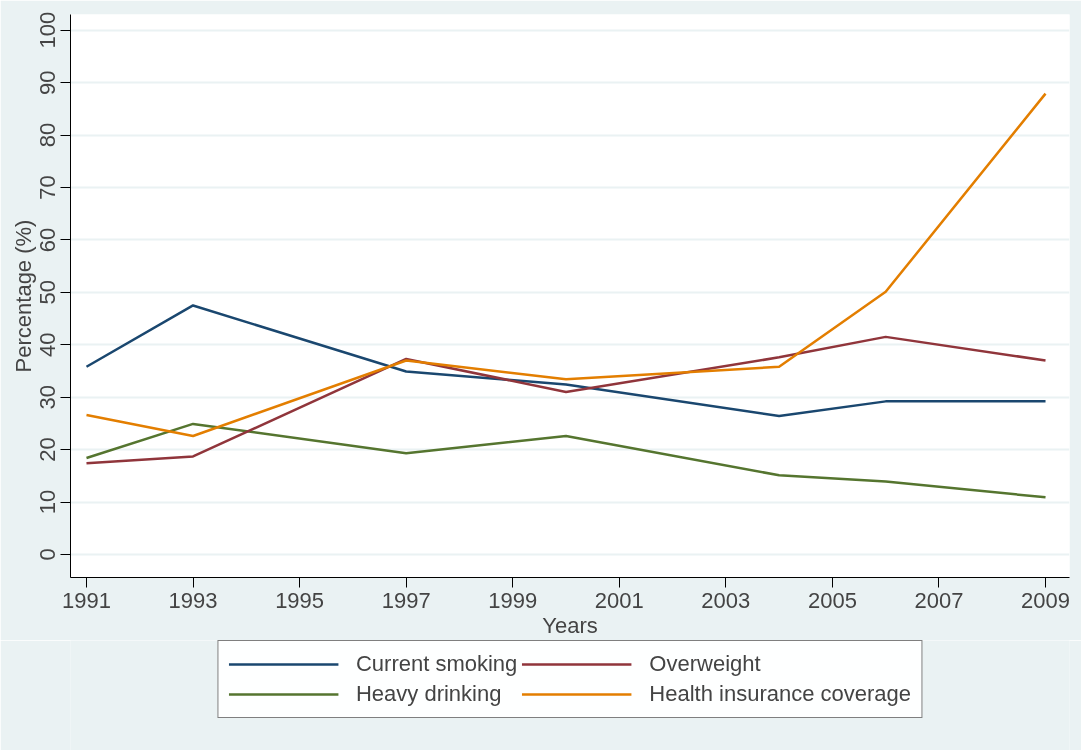 The height and width of the screenshot is (756, 1081). Describe the element at coordinates (428, 694) in the screenshot. I see `legend-label: Heavy drinking` at that location.